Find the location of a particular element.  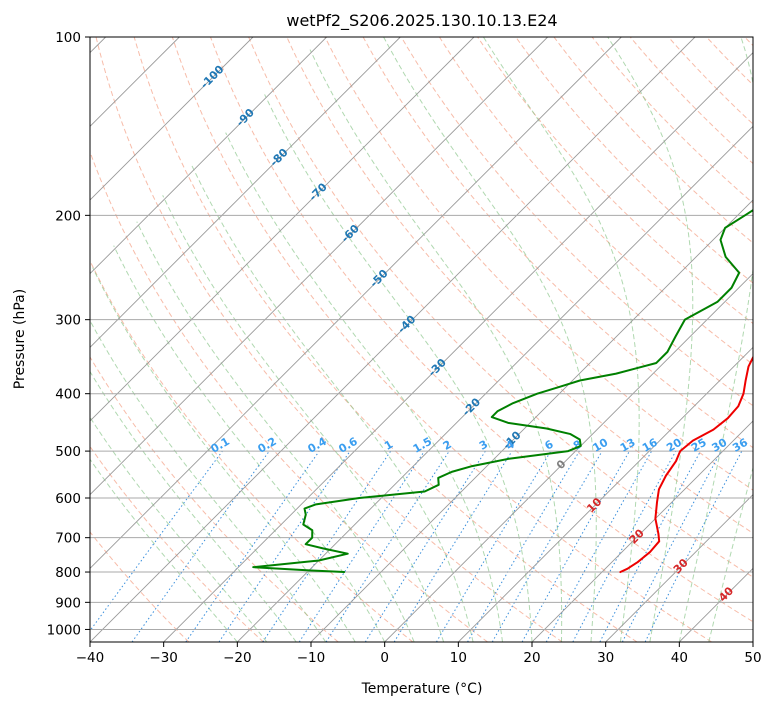

mixing-ratio-label-5: 1.5 is located at coordinates (422, 445).